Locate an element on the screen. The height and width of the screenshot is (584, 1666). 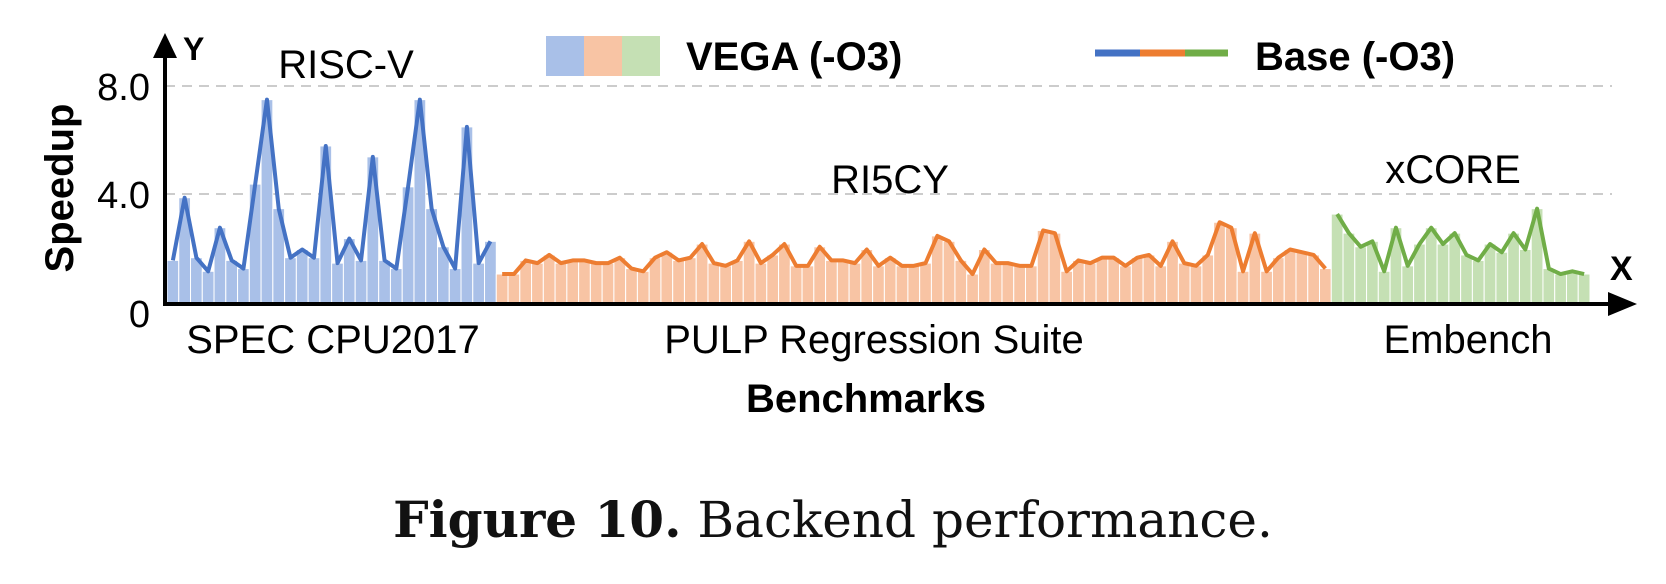
x-axis-label: Benchmarks is located at coordinates (866, 399).